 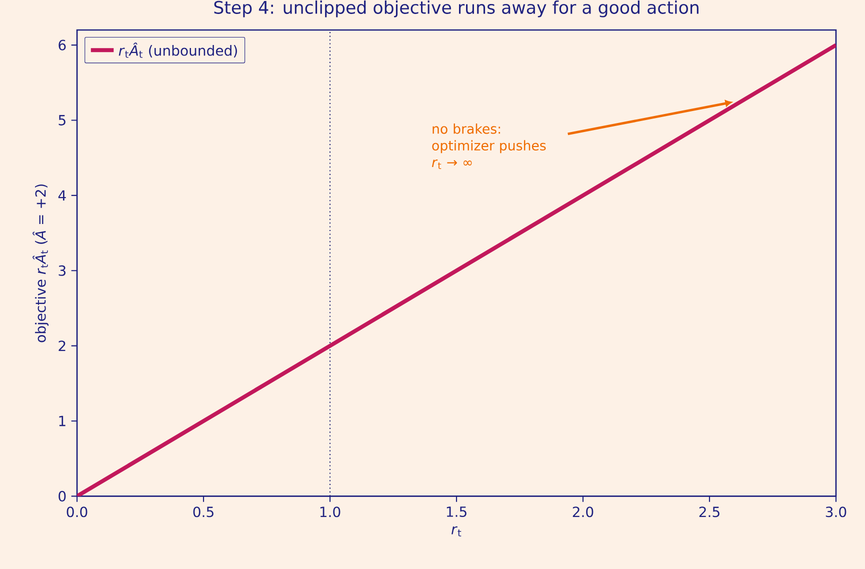 What do you see at coordinates (62, 345) in the screenshot?
I see `y-tick-label: 2` at bounding box center [62, 345].